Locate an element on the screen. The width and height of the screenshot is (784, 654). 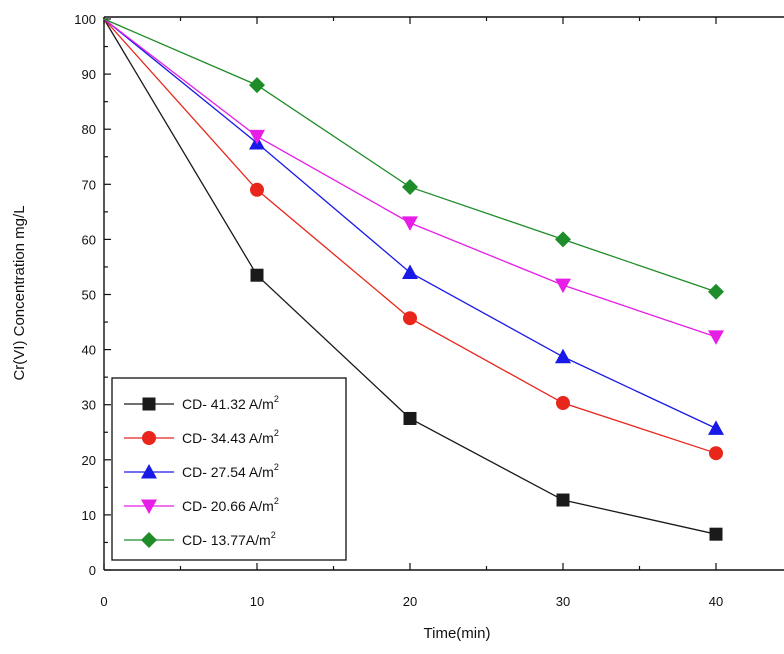
legend-entry: CD- 20.66 A/m2 is located at coordinates (201, 505).